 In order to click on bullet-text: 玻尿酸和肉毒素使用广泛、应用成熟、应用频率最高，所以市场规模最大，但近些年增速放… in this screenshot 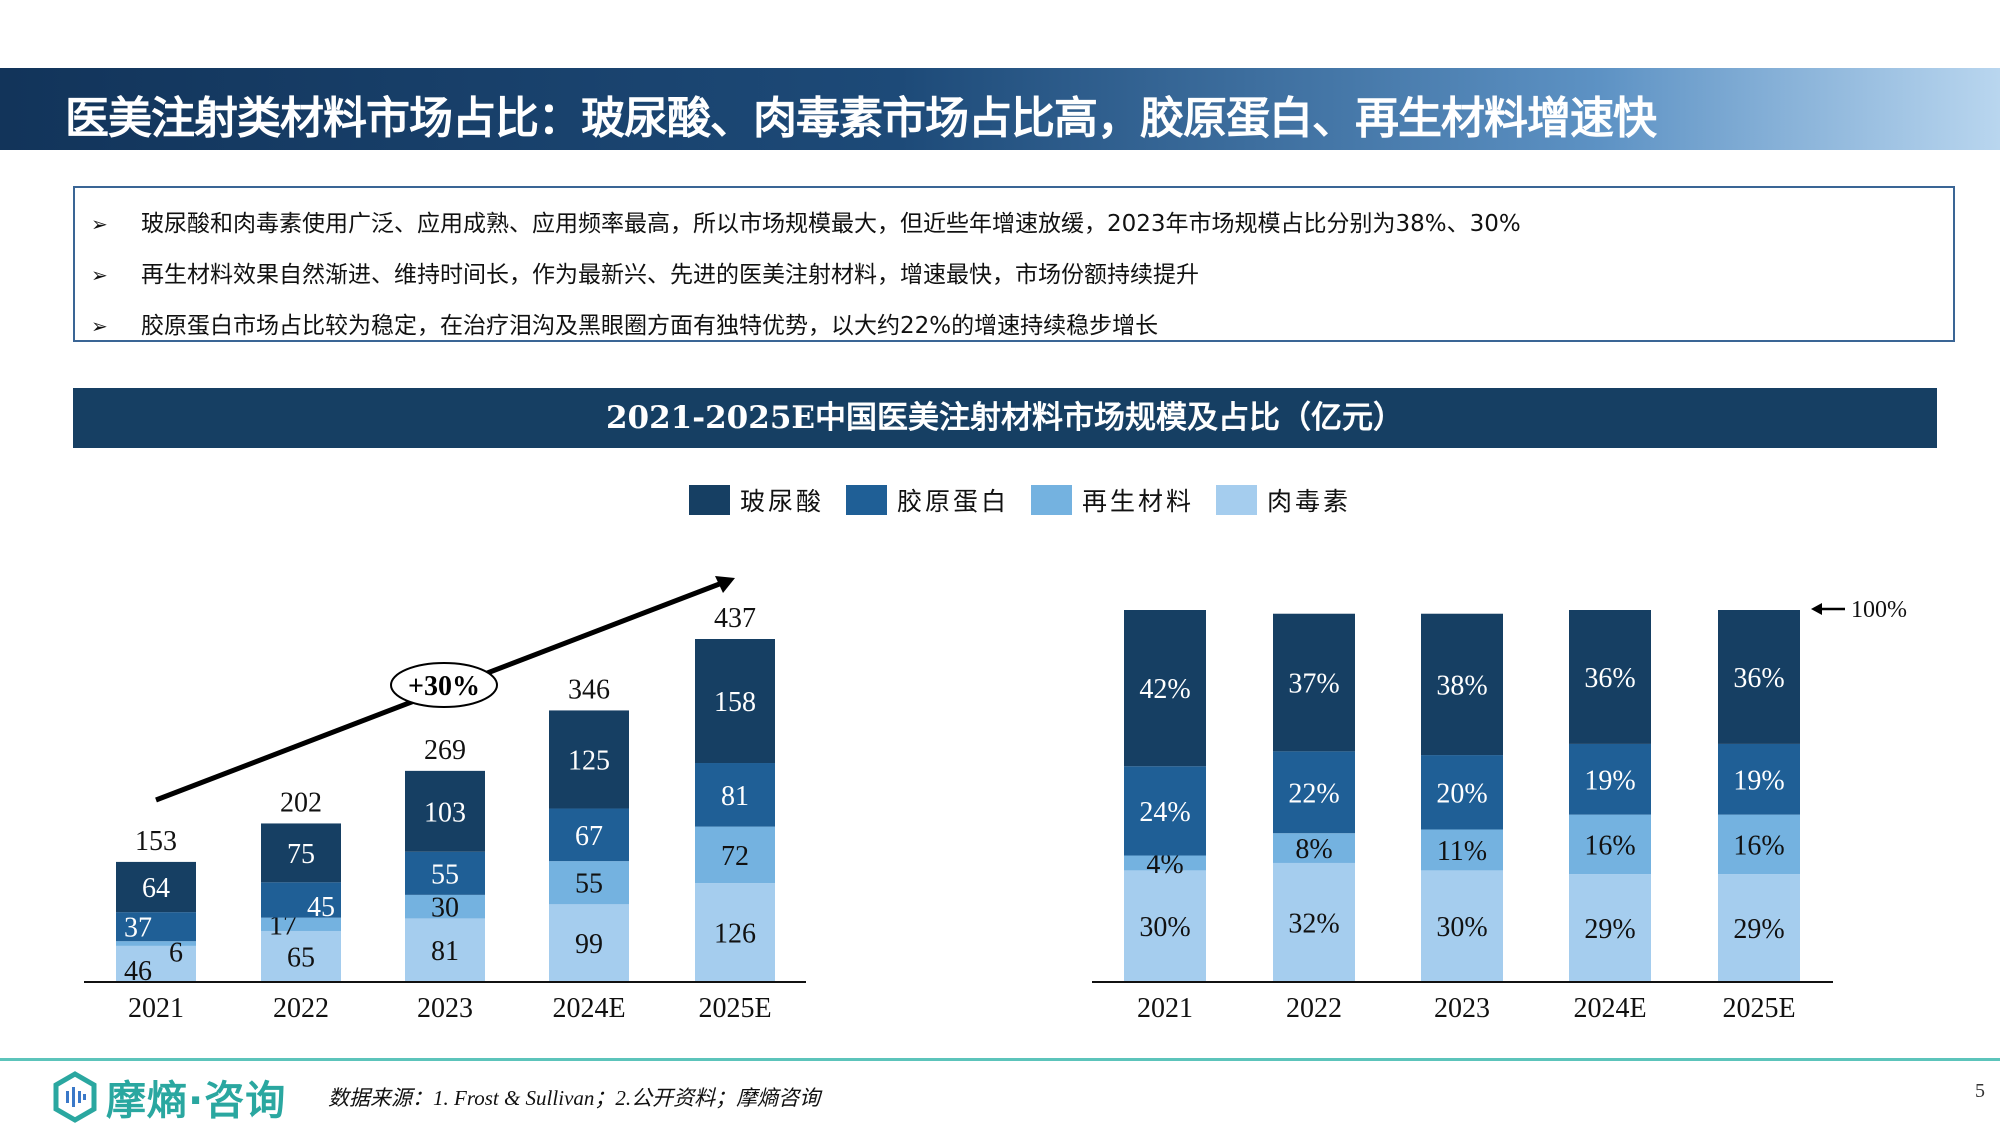, I will do `click(831, 224)`.